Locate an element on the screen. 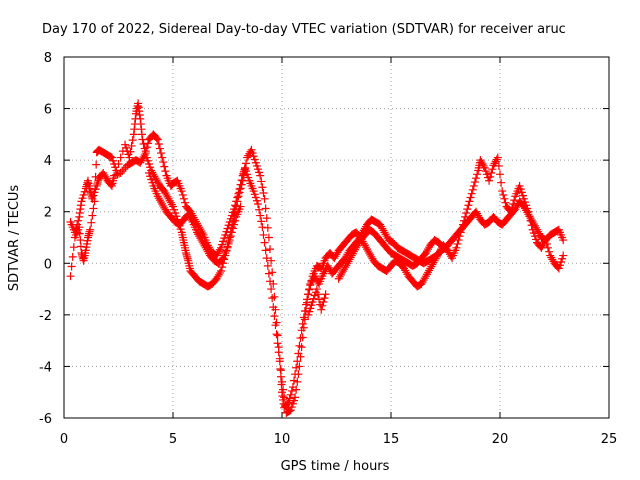 The width and height of the screenshot is (640, 480). x-tick-label: 20 is located at coordinates (500, 439).